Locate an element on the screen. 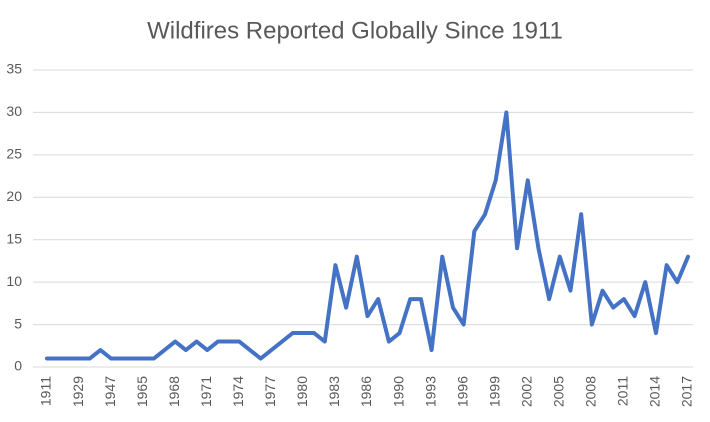 Image resolution: width=710 pixels, height=422 pixels. chart-title: Wildfires Reported Globally Since 1911 is located at coordinates (355, 30).